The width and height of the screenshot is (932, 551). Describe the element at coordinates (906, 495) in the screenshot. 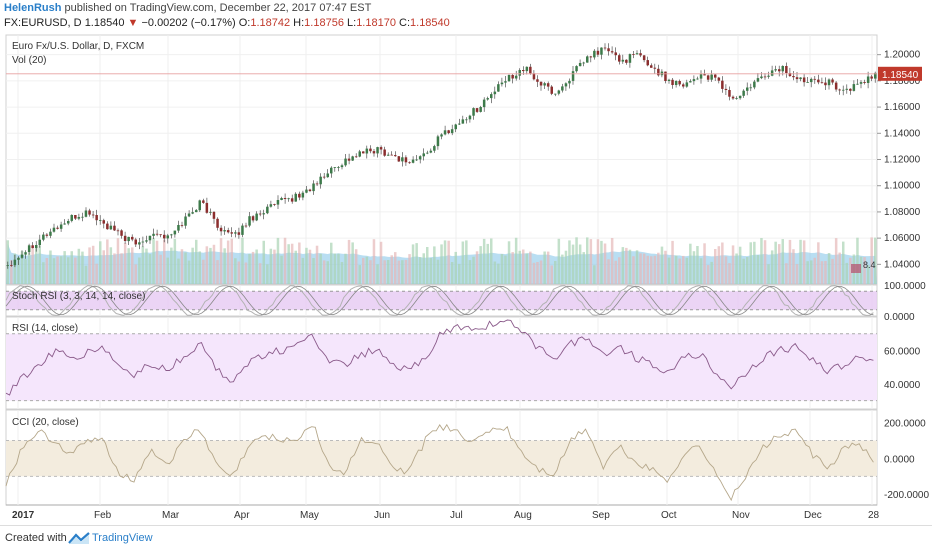

I see `cci-y-tick-label: -200.0000` at that location.